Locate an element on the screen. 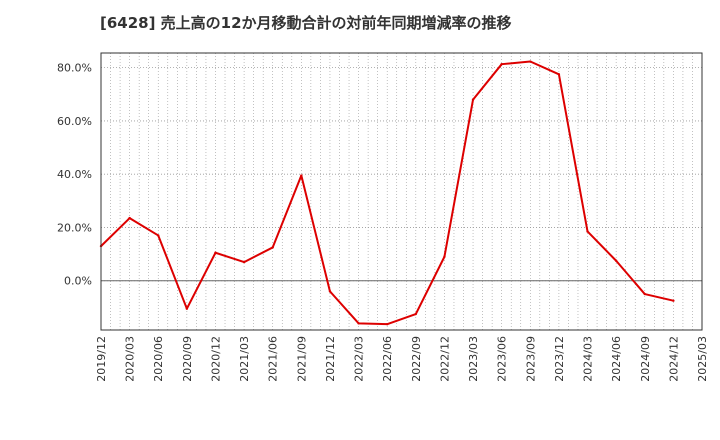 This screenshot has height=440, width=720. x-tick-label: 2020/12 is located at coordinates (215, 359).